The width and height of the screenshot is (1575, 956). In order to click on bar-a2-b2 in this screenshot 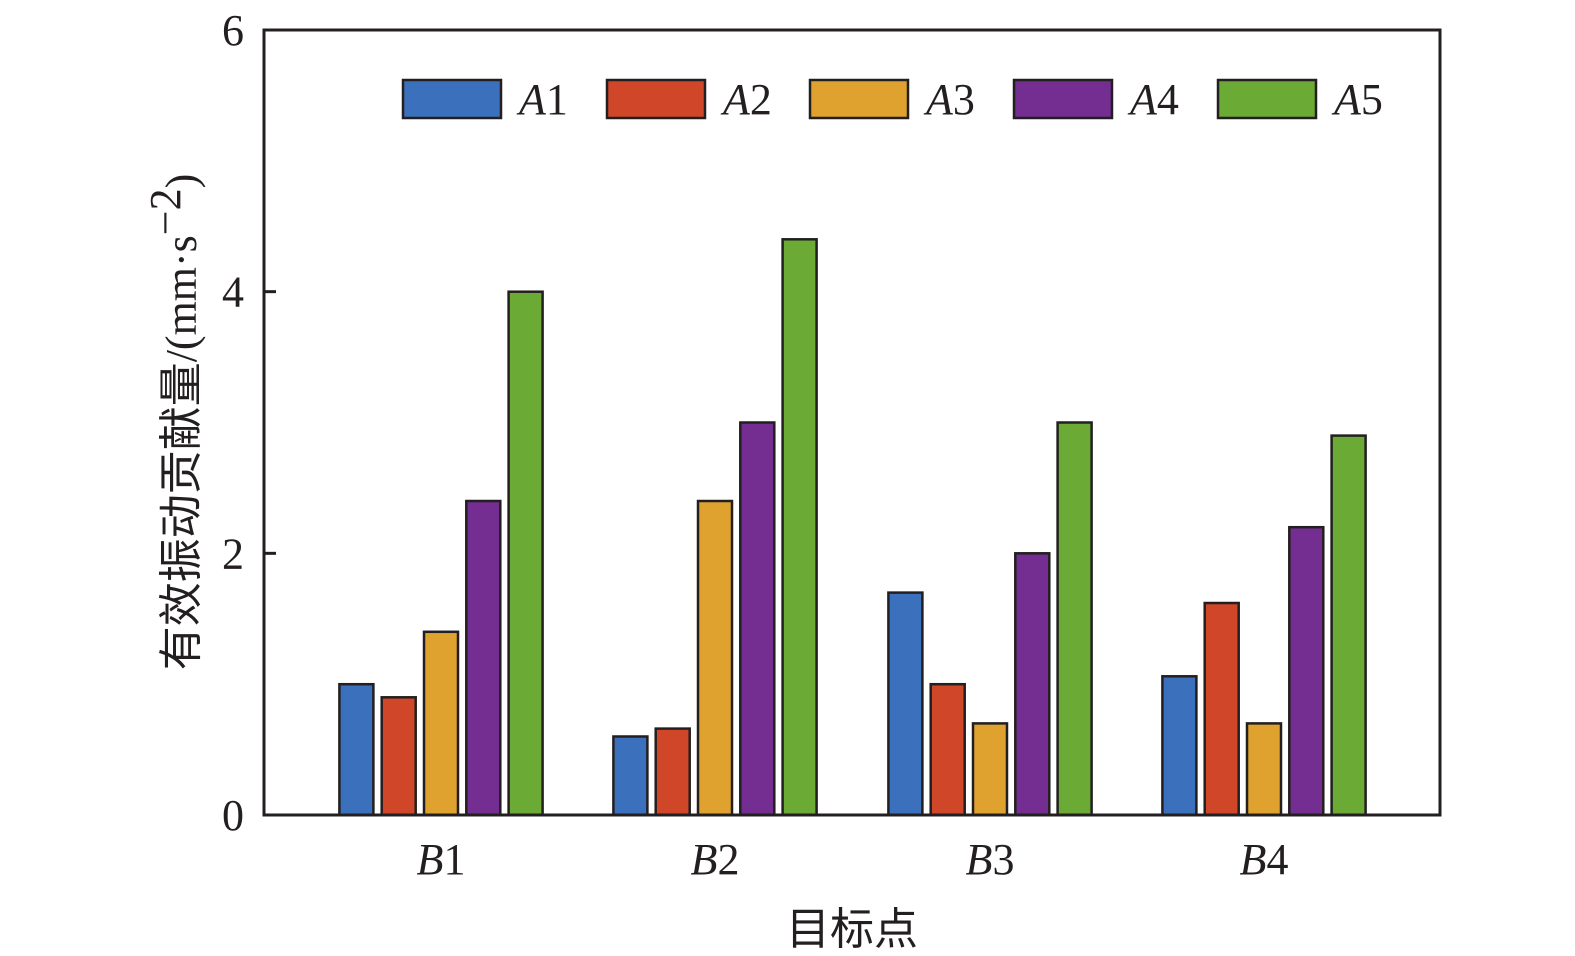, I will do `click(672, 772)`.